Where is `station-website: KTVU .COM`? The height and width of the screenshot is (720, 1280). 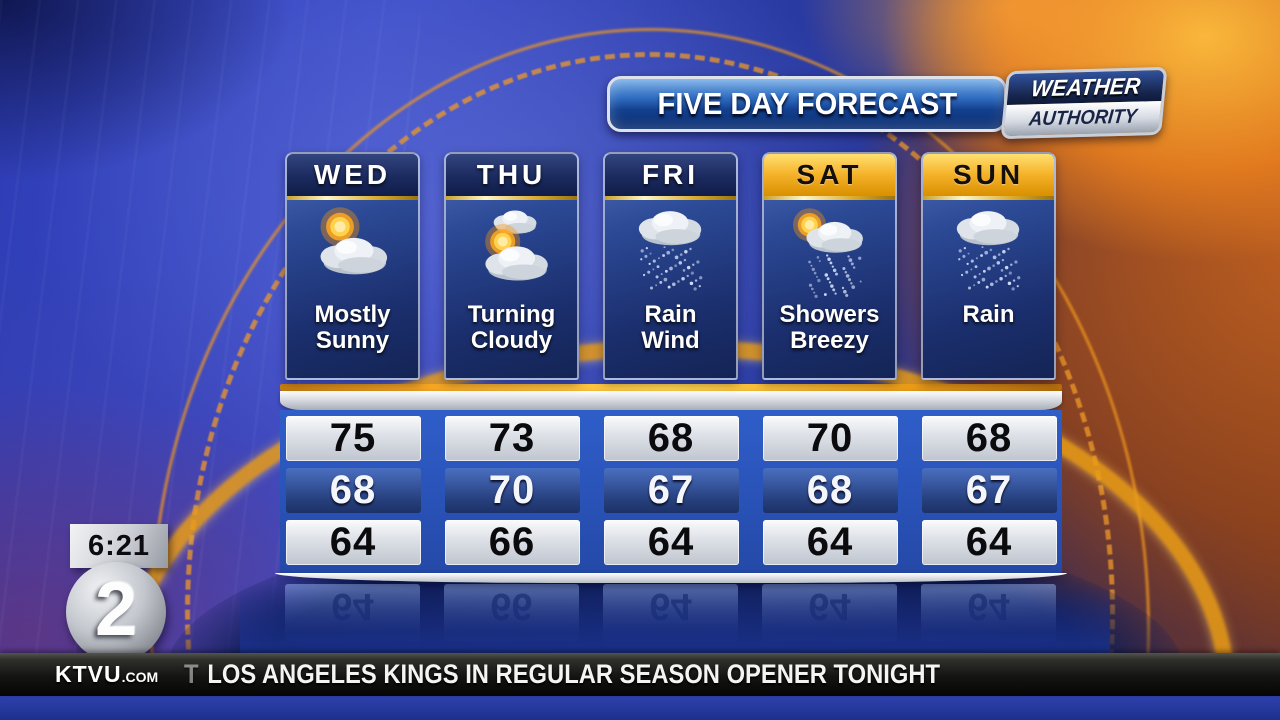
station-website: KTVU .COM is located at coordinates (106, 674).